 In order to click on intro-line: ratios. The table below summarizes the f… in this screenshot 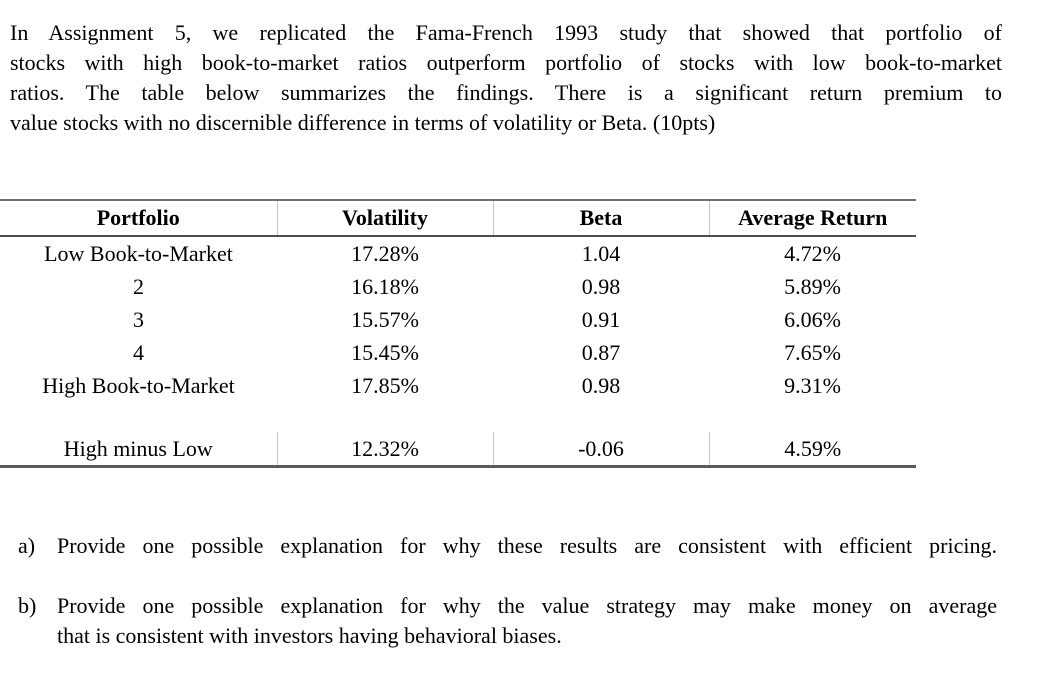, I will do `click(506, 92)`.